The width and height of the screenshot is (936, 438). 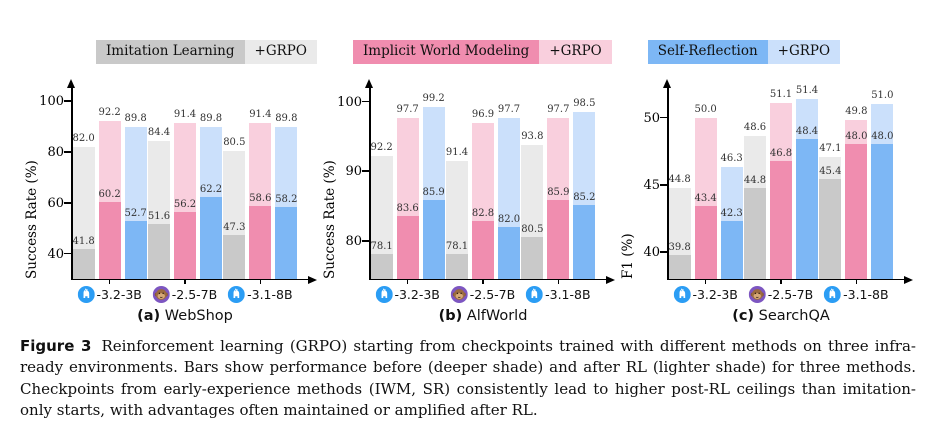 What do you see at coordinates (83, 138) in the screenshot?
I see `bar-value-after: 82.0` at bounding box center [83, 138].